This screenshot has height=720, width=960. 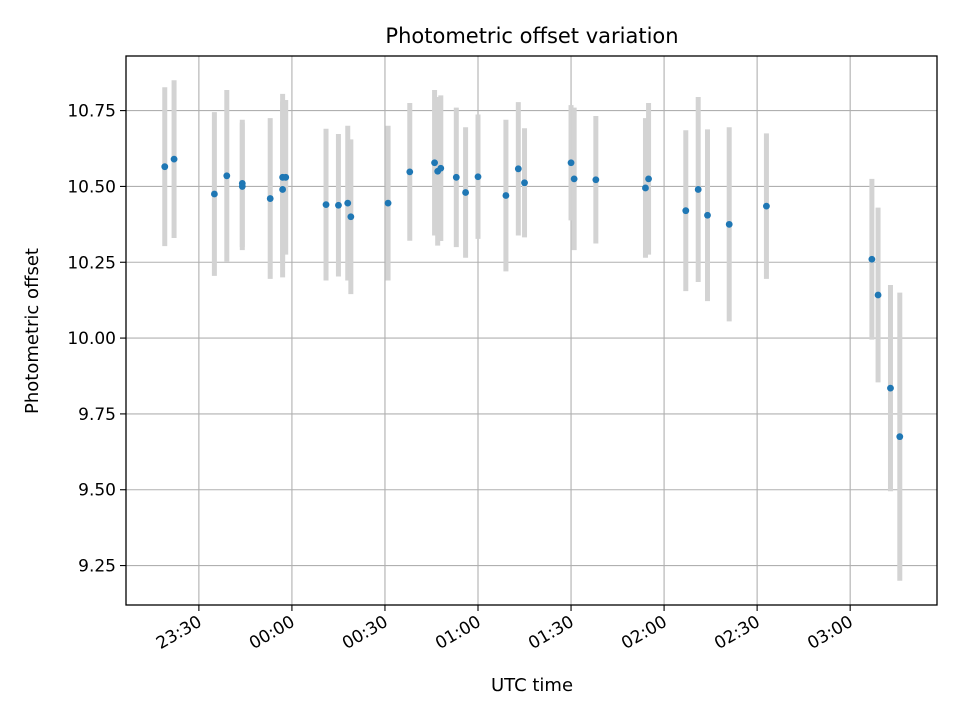 I want to click on y-tick-label: 9.50, so click(x=97, y=491).